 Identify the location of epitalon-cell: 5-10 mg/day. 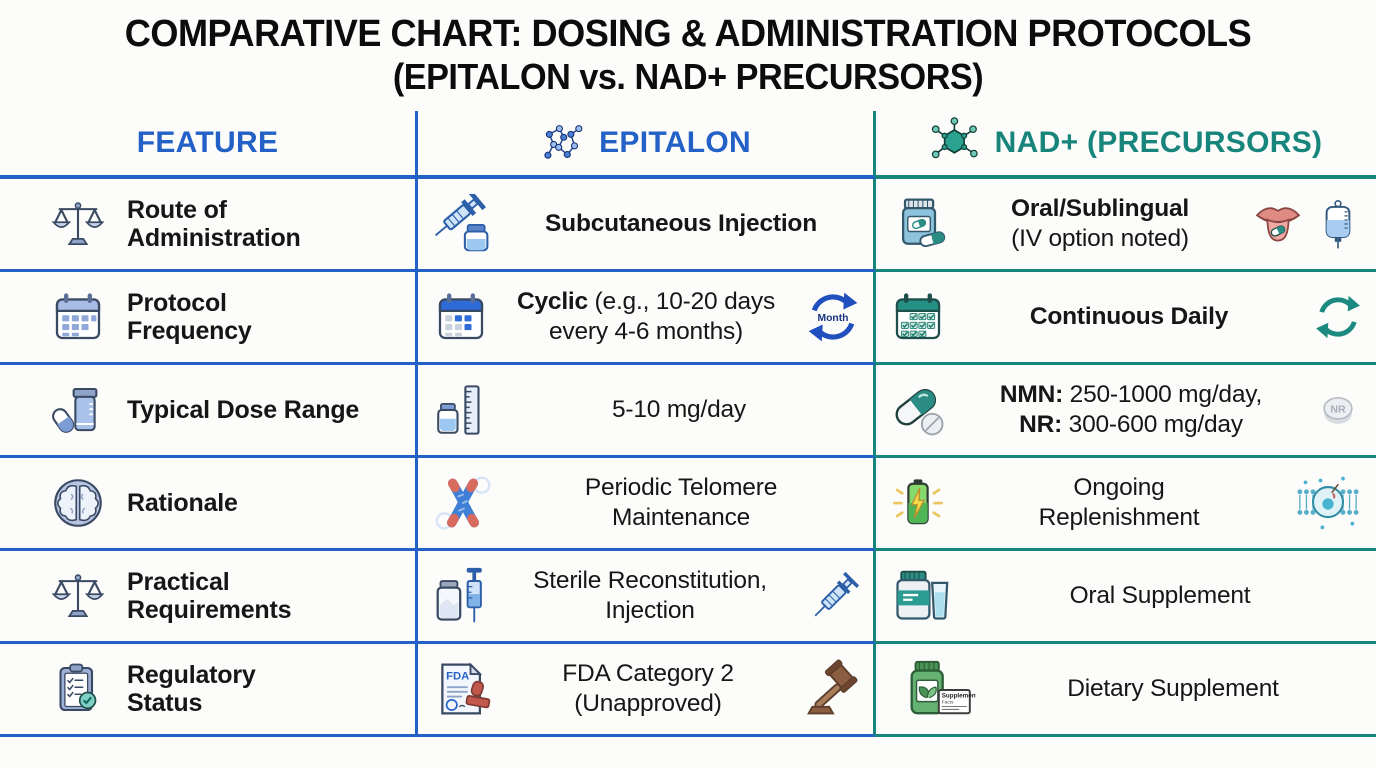
(647, 412).